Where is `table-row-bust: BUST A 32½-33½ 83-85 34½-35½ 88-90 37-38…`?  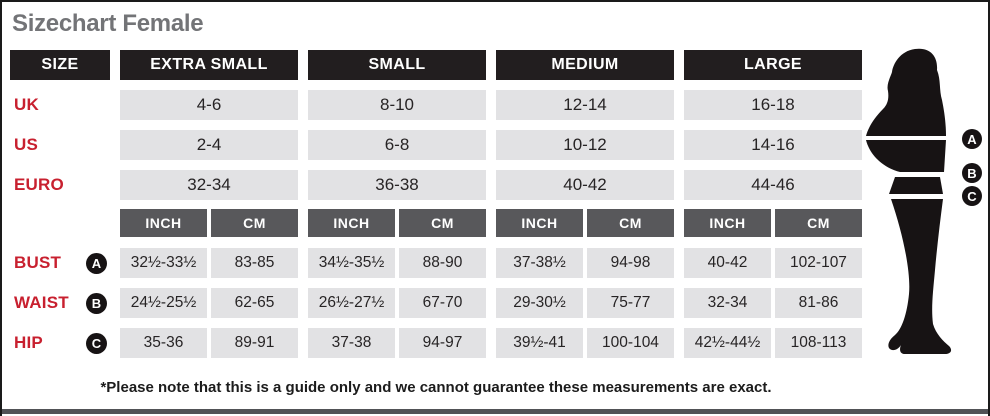 table-row-bust: BUST A 32½-33½ 83-85 34½-35½ 88-90 37-38… is located at coordinates (499, 263).